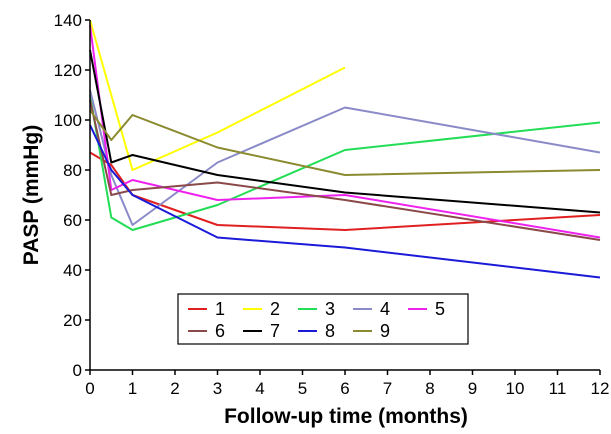  I want to click on x-tick-label: 1, so click(132, 388).